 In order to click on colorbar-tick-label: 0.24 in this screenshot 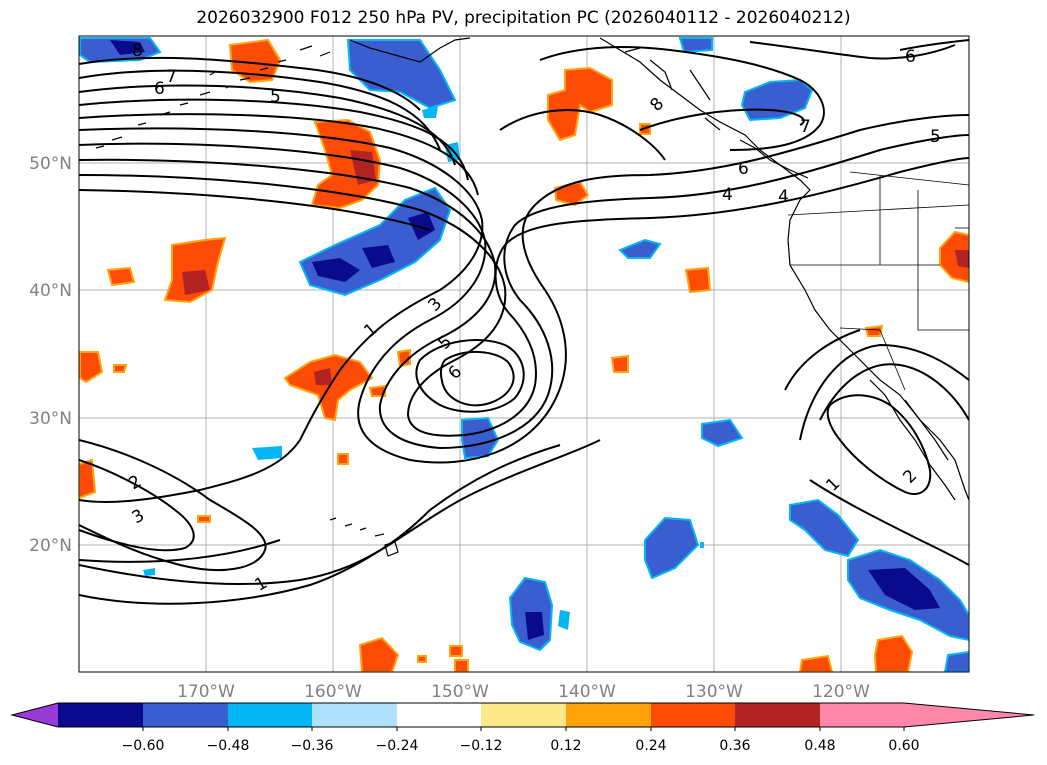, I will do `click(650, 746)`.